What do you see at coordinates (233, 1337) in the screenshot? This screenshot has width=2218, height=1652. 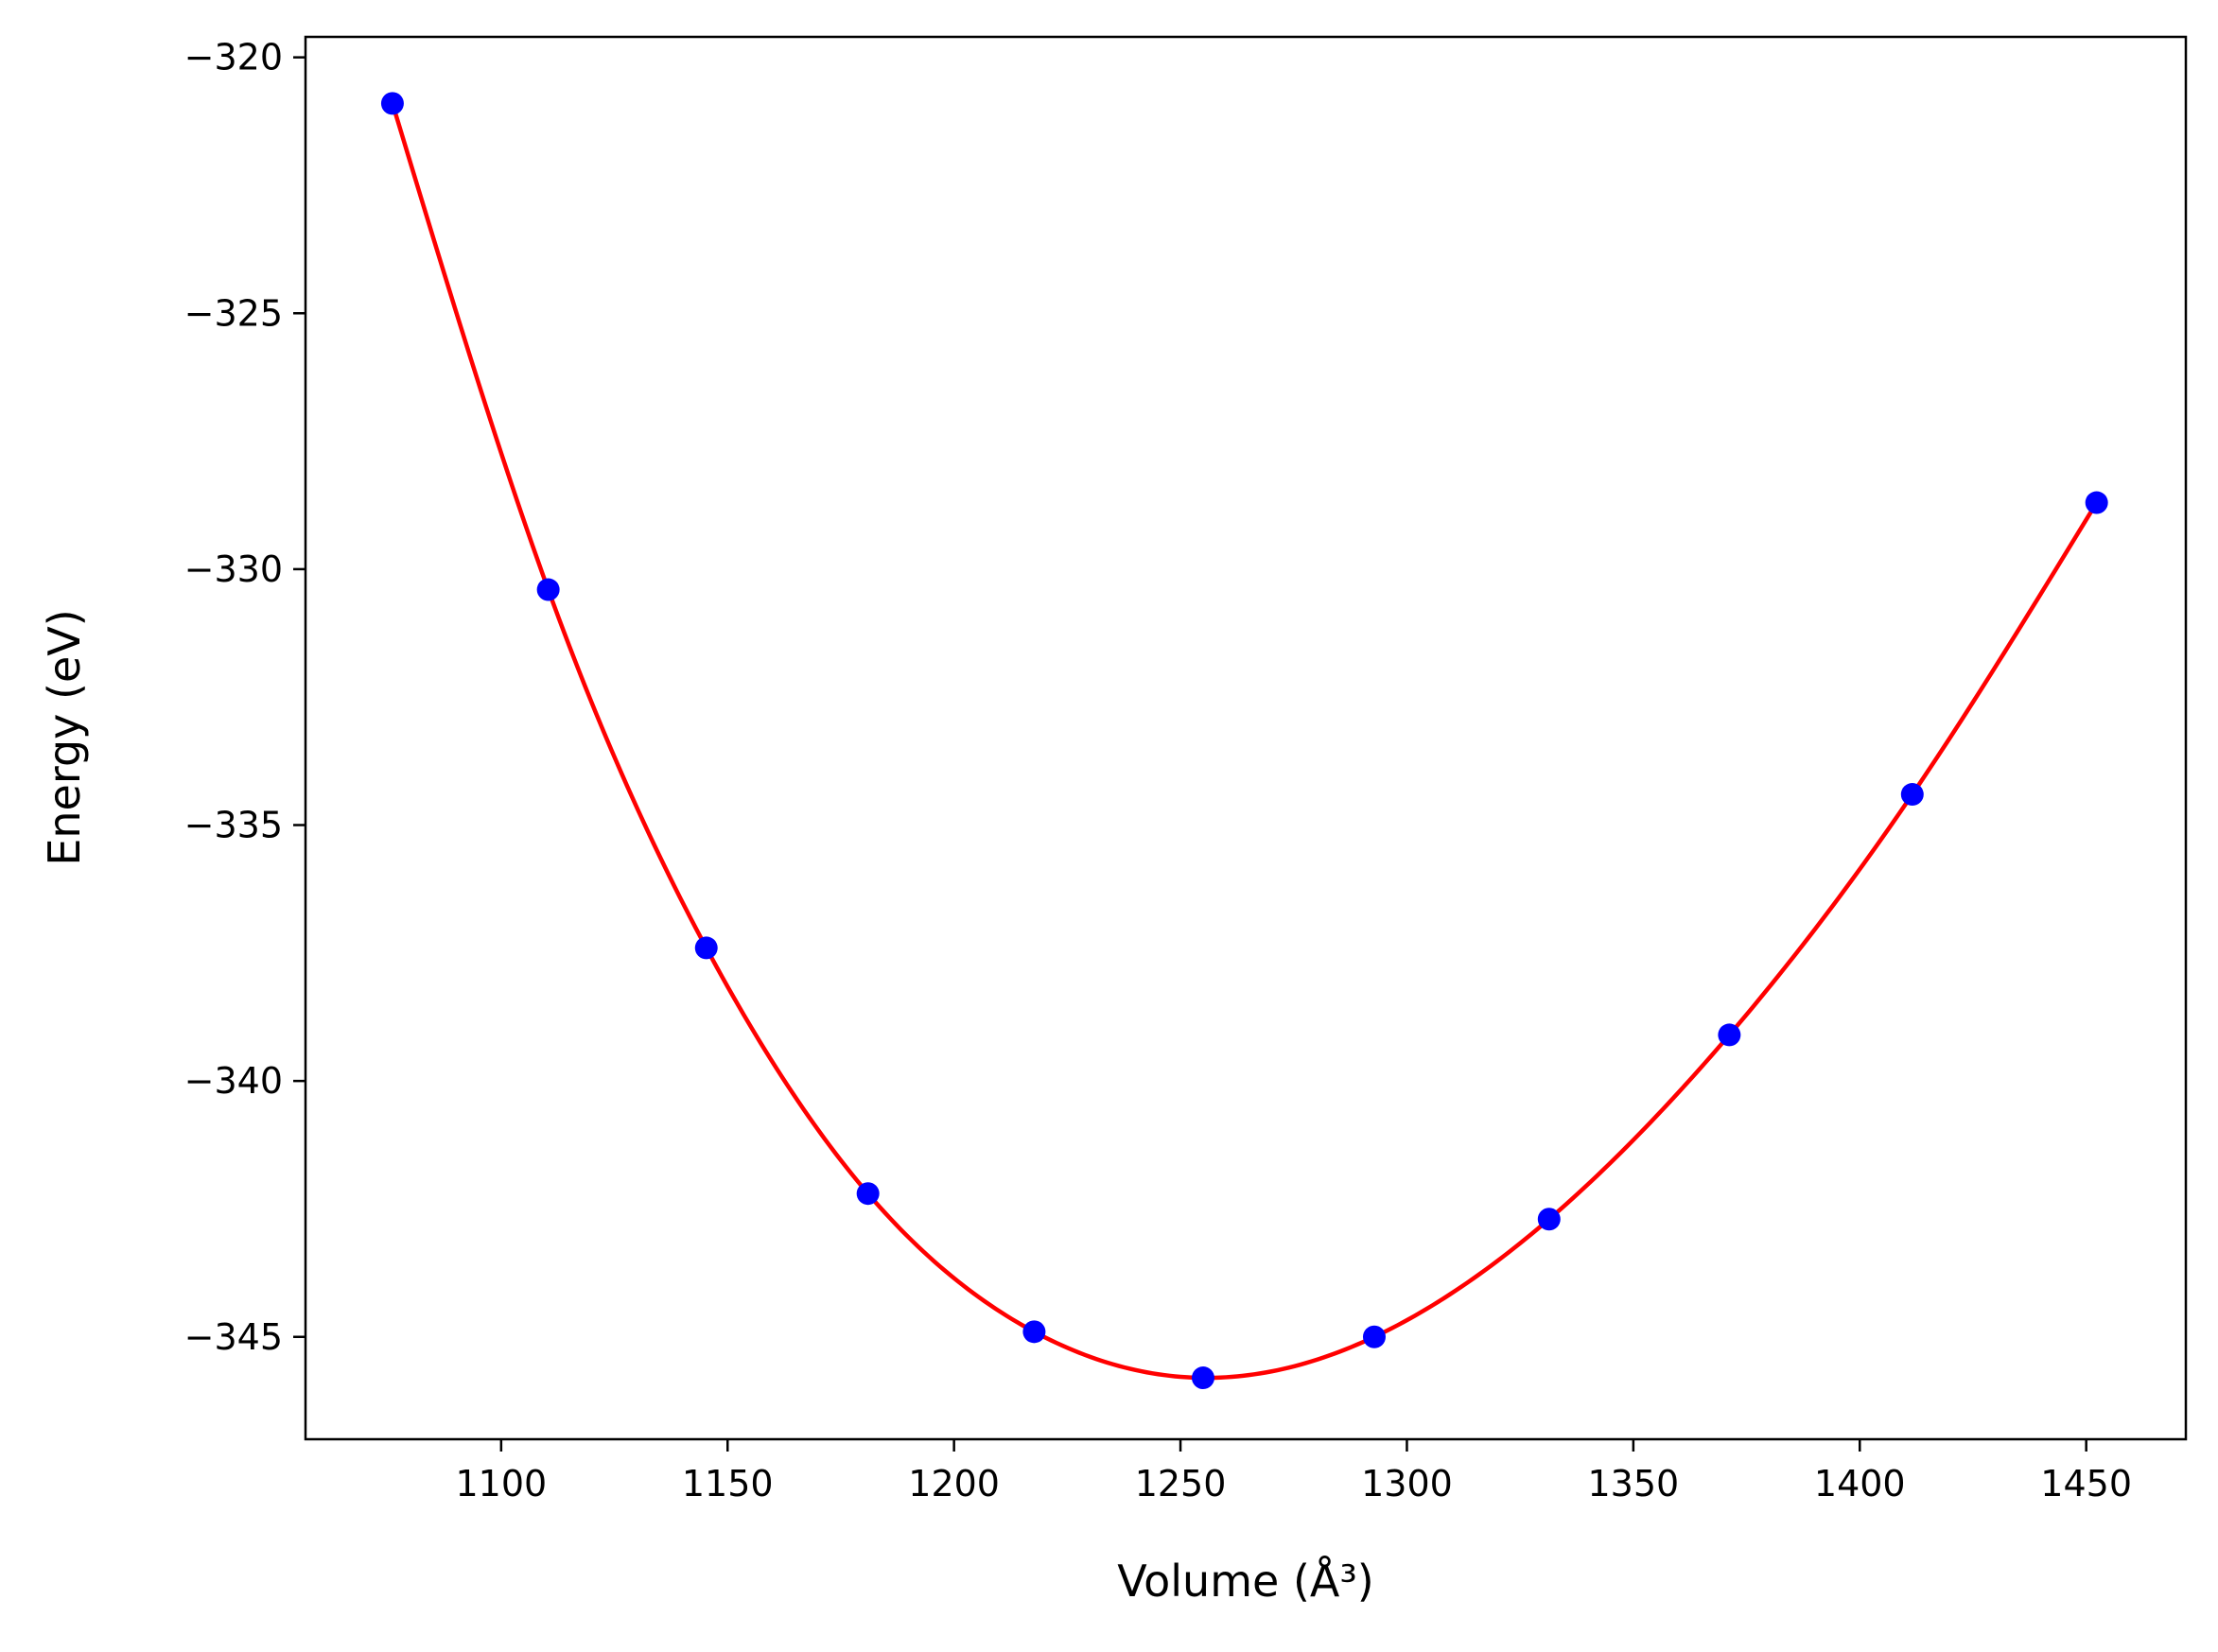 I see `y-tick-label: −345` at bounding box center [233, 1337].